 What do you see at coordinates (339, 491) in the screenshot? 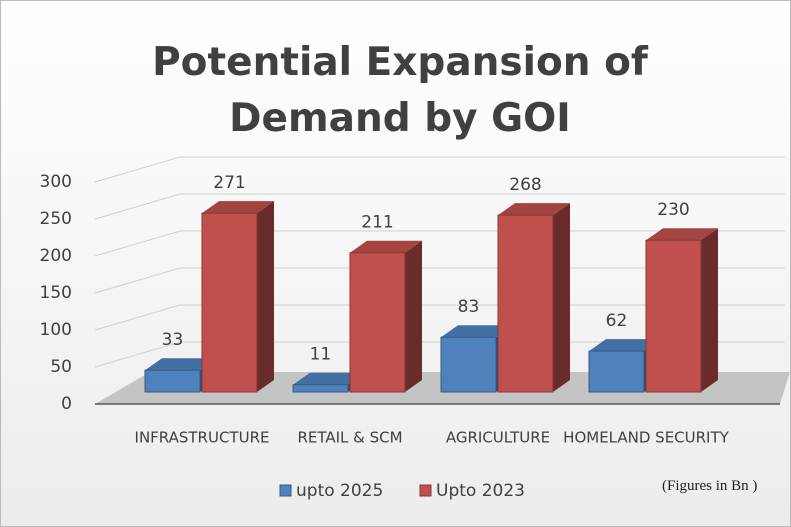
I see `legend-label: upto 2025` at bounding box center [339, 491].